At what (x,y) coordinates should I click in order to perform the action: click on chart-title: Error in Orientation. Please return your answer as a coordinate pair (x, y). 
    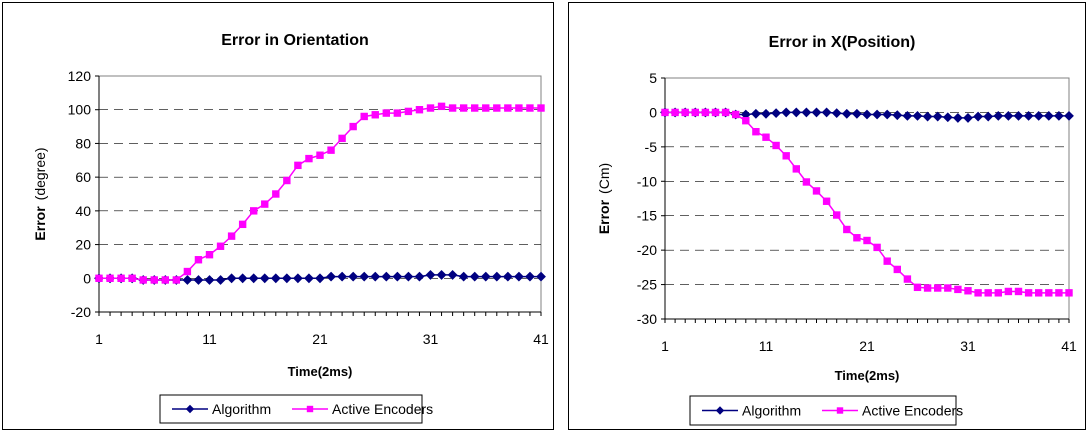
    Looking at the image, I should click on (295, 40).